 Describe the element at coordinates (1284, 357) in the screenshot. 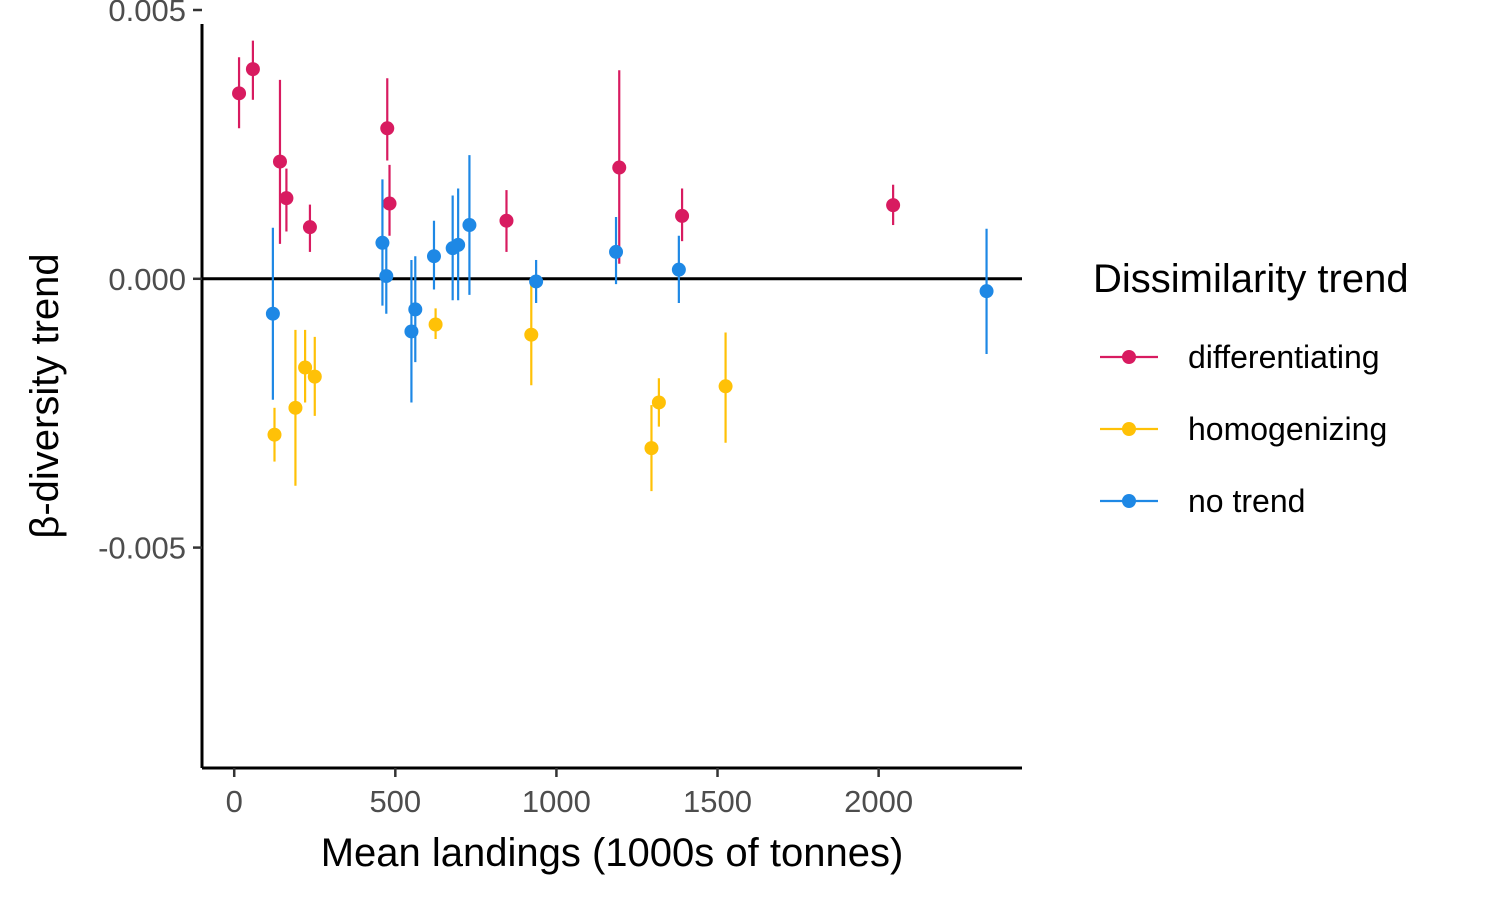

I see `legend-label: differentiating` at that location.